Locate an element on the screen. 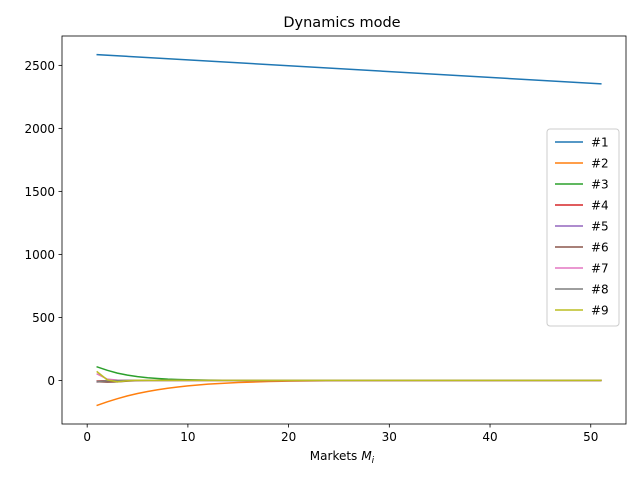 The width and height of the screenshot is (640, 480). x-tick-label: 50 is located at coordinates (590, 437).